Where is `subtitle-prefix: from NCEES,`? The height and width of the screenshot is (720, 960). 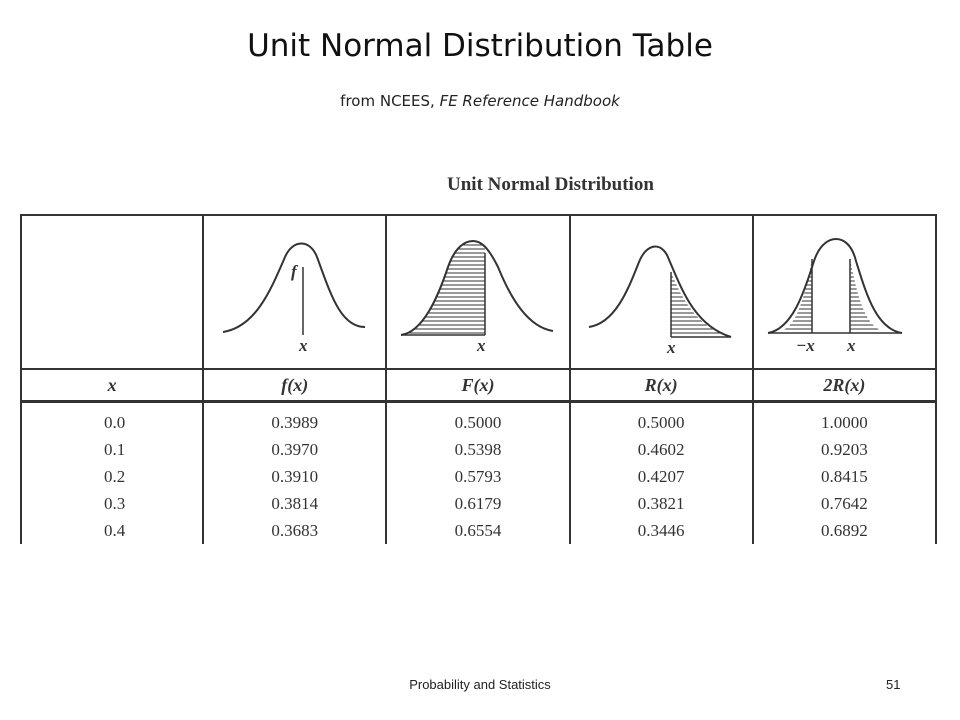
subtitle-prefix: from NCEES, is located at coordinates (390, 101).